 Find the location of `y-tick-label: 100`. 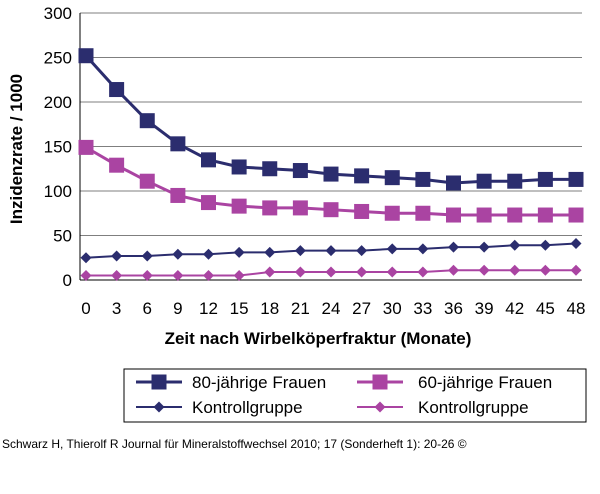

y-tick-label: 100 is located at coordinates (58, 191).